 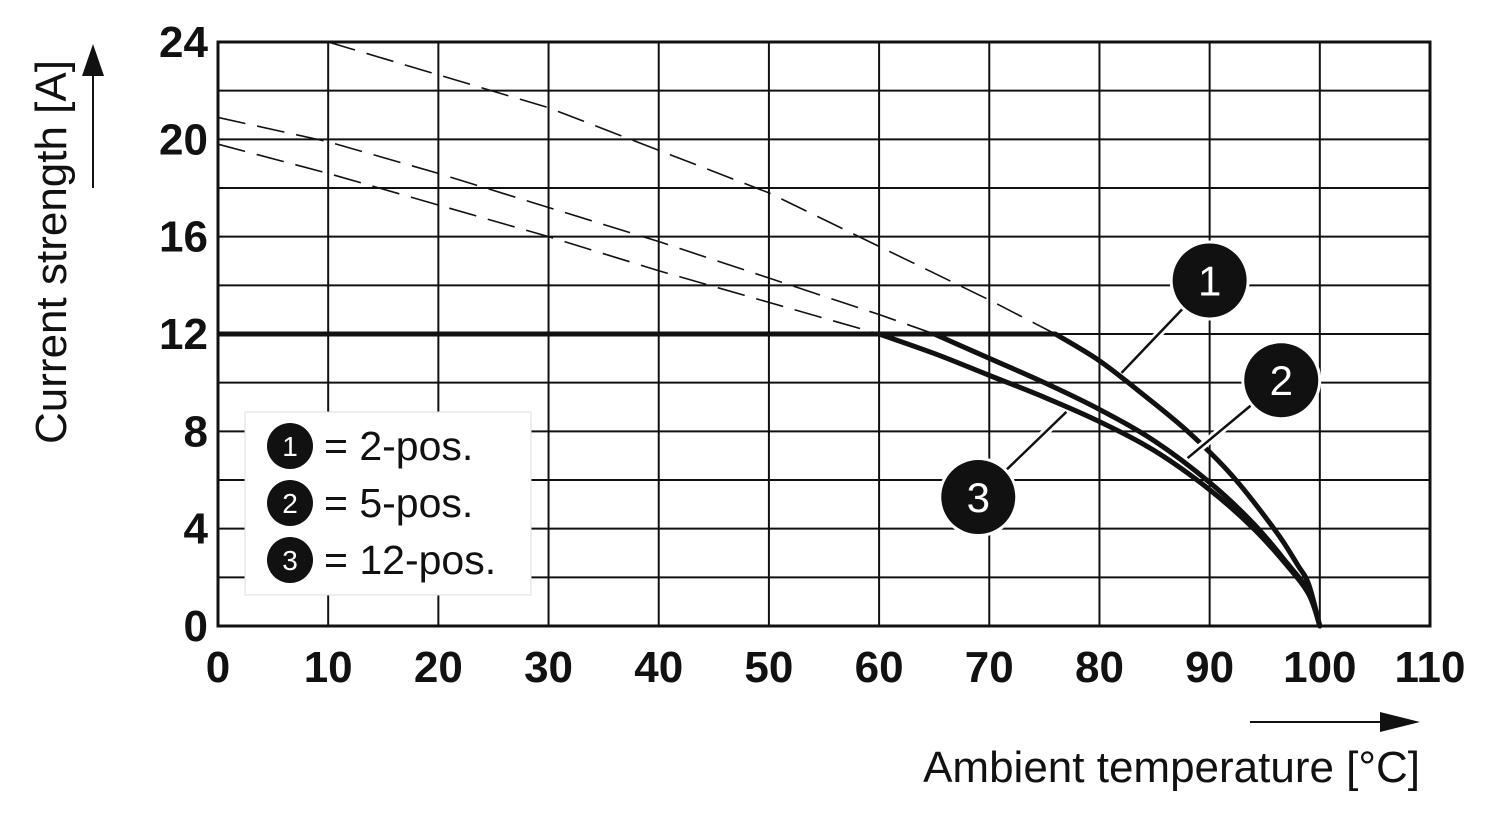 I want to click on legend-badge-number: 1, so click(x=290, y=446).